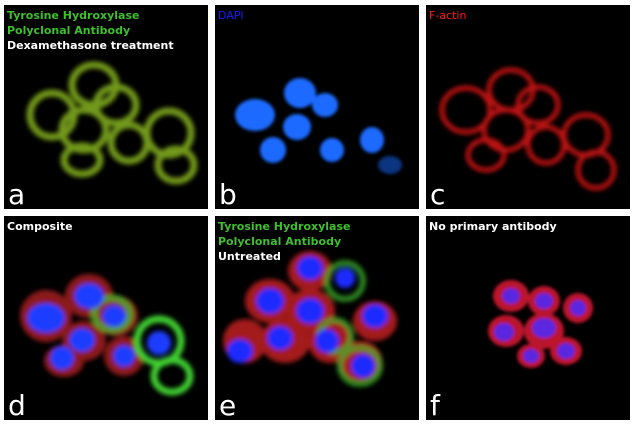  I want to click on panel-letter: e, so click(228, 405).